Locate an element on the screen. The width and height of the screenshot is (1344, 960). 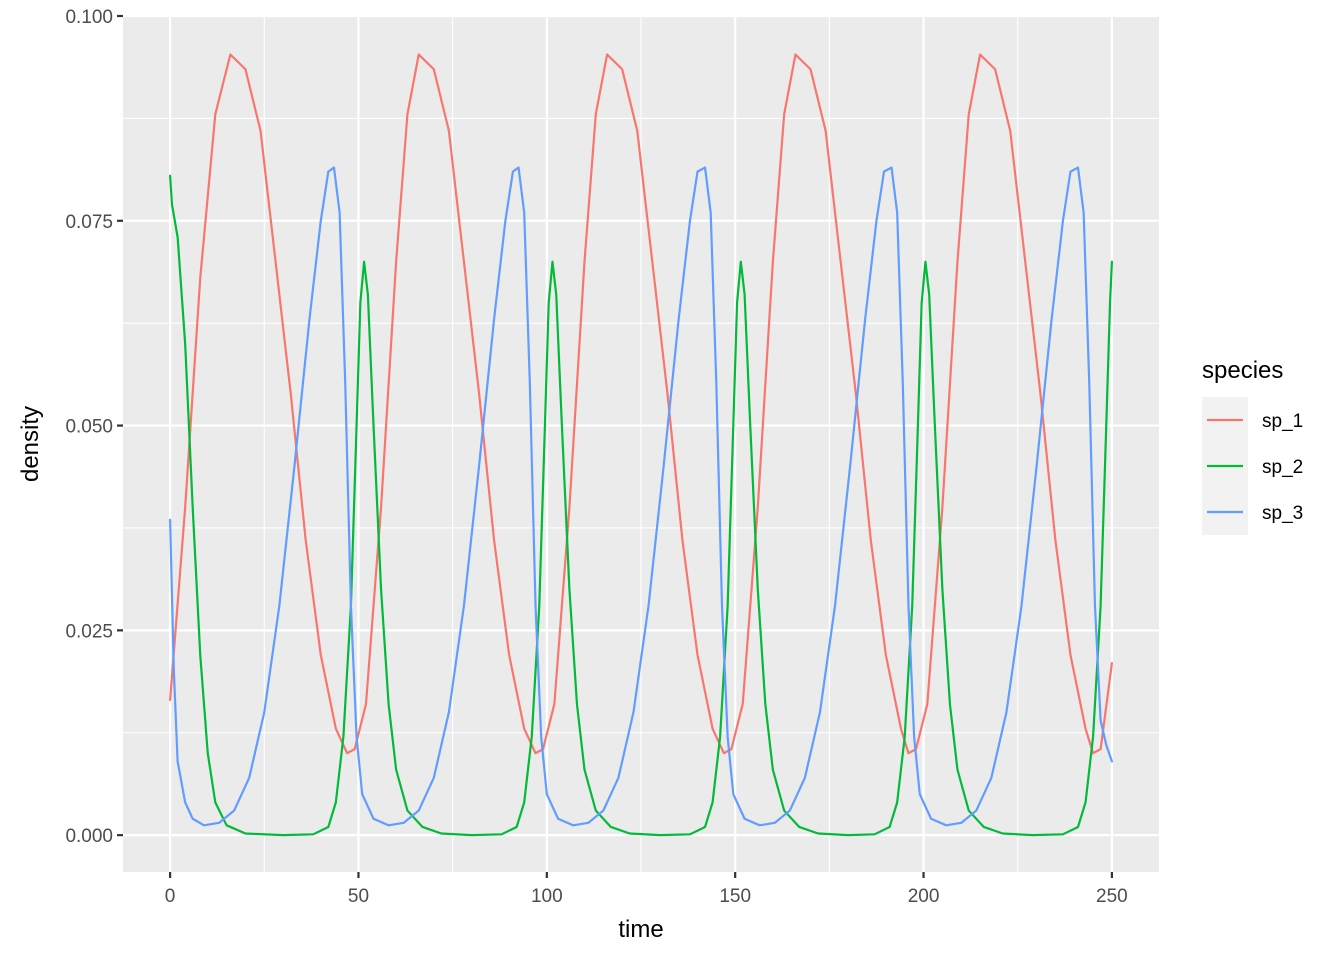
x-tick-label: 150 is located at coordinates (735, 896).